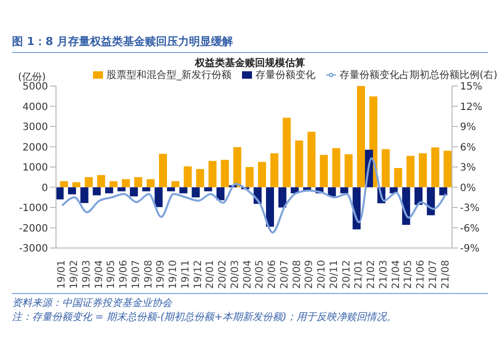 The image size is (500, 362). Describe the element at coordinates (35, 87) in the screenshot. I see `y-tick-label: 5000` at that location.